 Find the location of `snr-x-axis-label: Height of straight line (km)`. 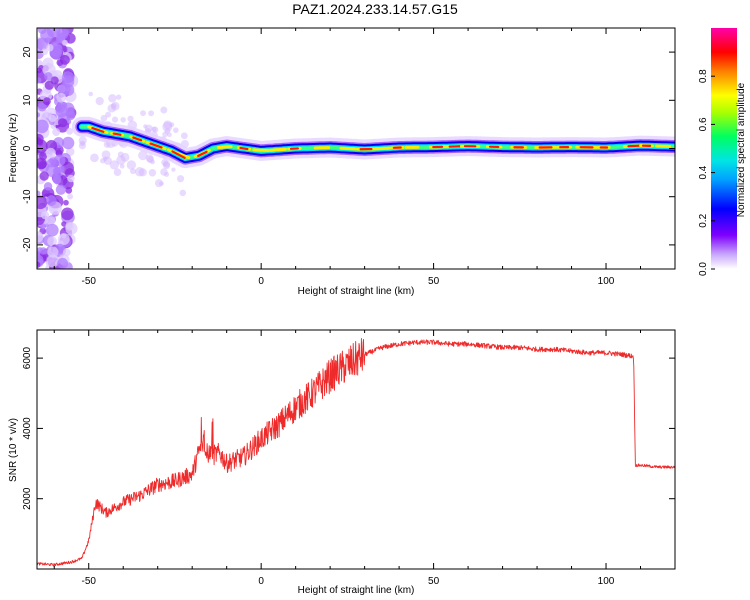

snr-x-axis-label: Height of straight line (km) is located at coordinates (356, 590).